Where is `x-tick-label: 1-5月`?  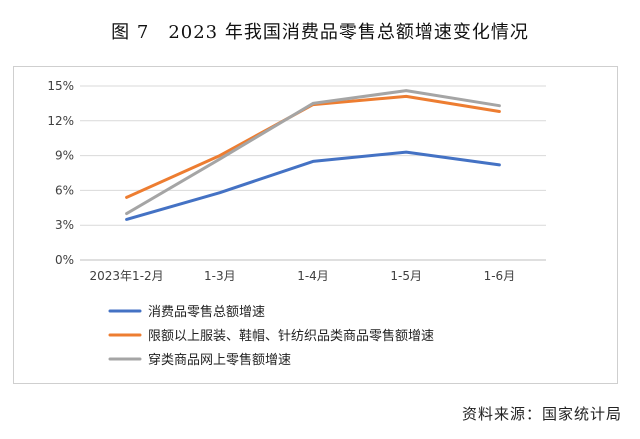
x-tick-label: 1-5月 is located at coordinates (406, 276).